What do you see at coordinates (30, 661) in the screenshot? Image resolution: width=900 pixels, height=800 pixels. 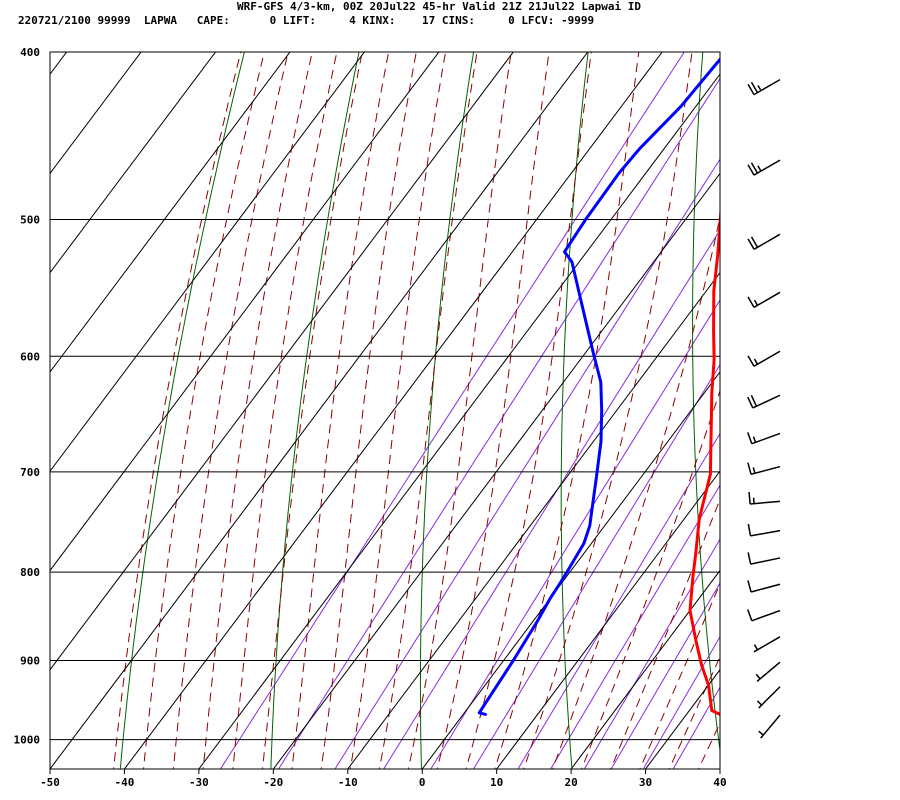 I see `pressure-tick-label: 900` at bounding box center [30, 661].